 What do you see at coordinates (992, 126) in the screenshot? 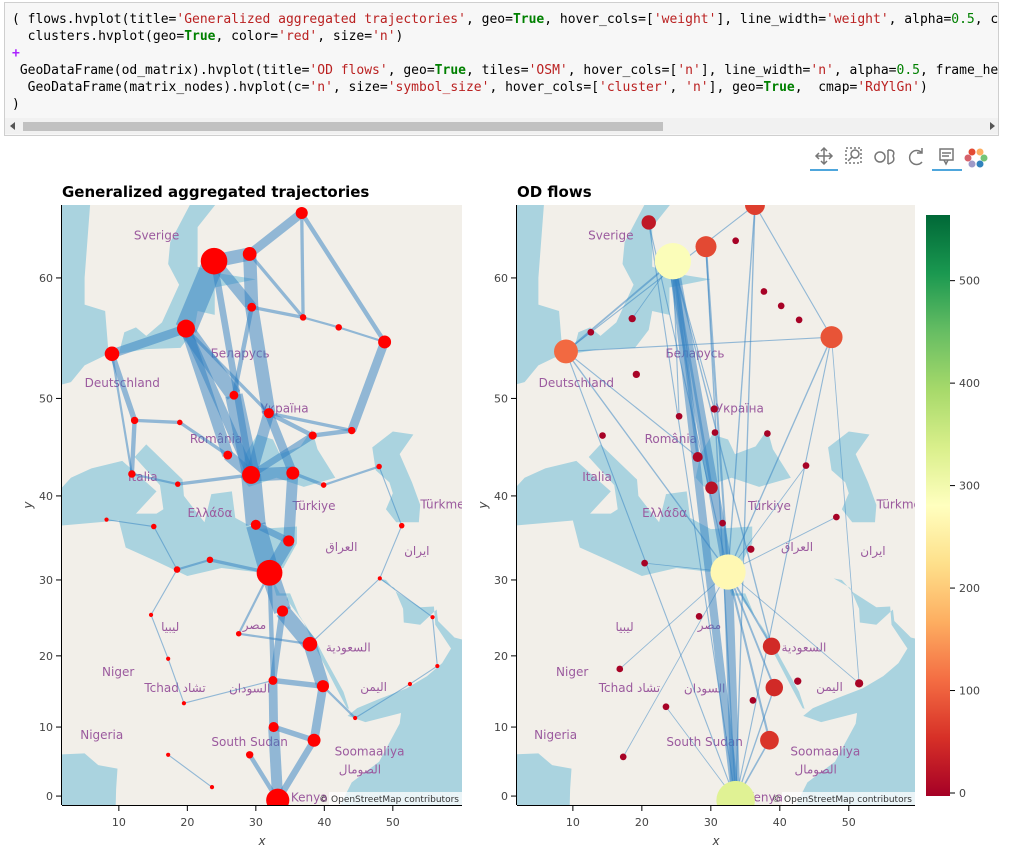
I see `scroll-right` at bounding box center [992, 126].